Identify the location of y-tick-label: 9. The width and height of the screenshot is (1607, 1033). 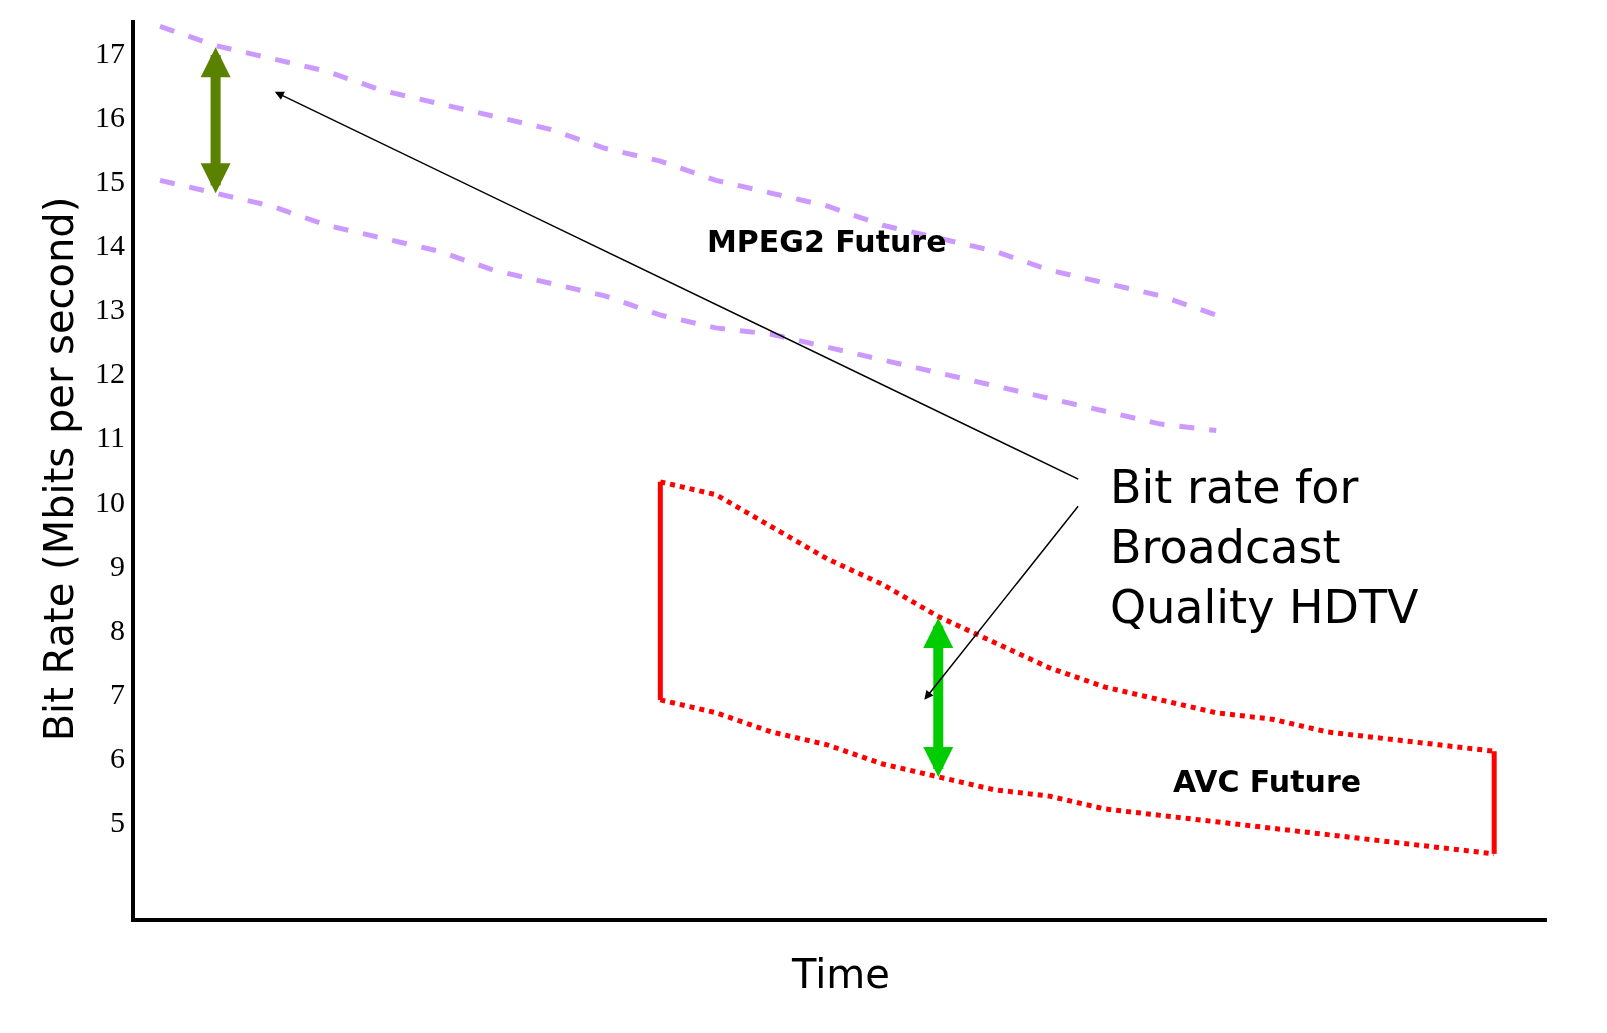
(117, 565).